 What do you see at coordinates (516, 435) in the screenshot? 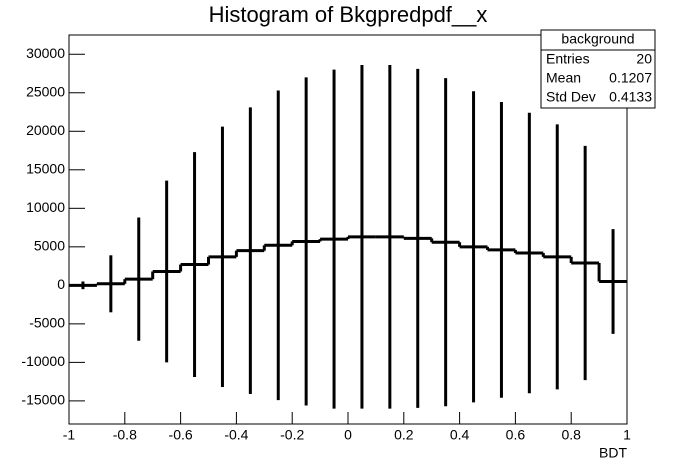
I see `x-tick-label: 0.6` at bounding box center [516, 435].